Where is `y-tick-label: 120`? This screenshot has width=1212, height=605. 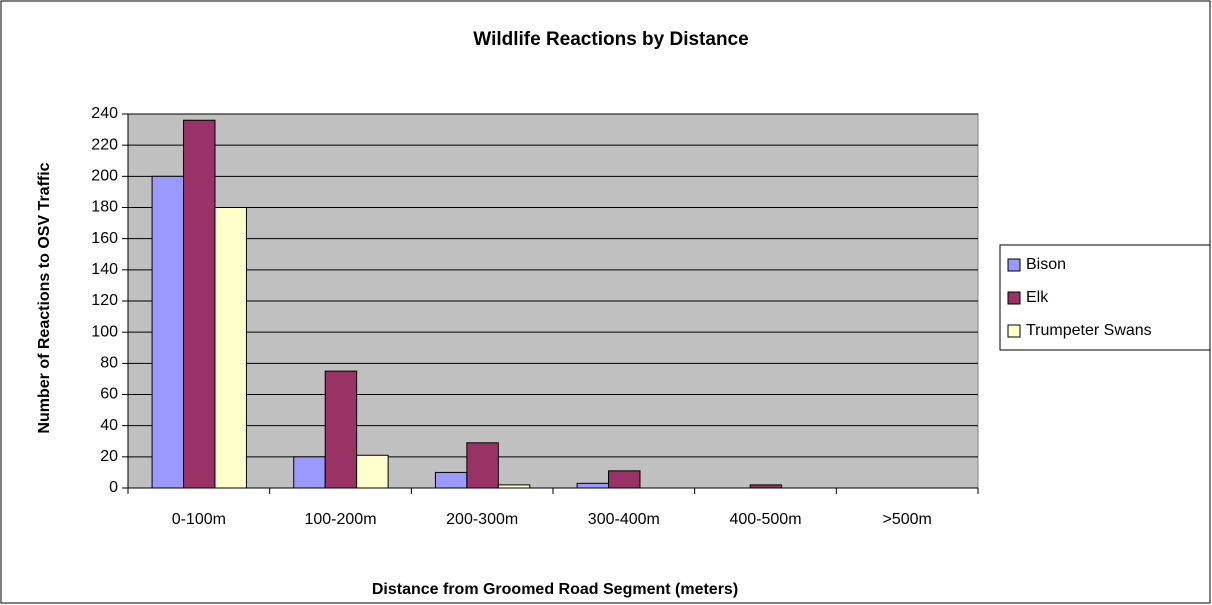
y-tick-label: 120 is located at coordinates (104, 300).